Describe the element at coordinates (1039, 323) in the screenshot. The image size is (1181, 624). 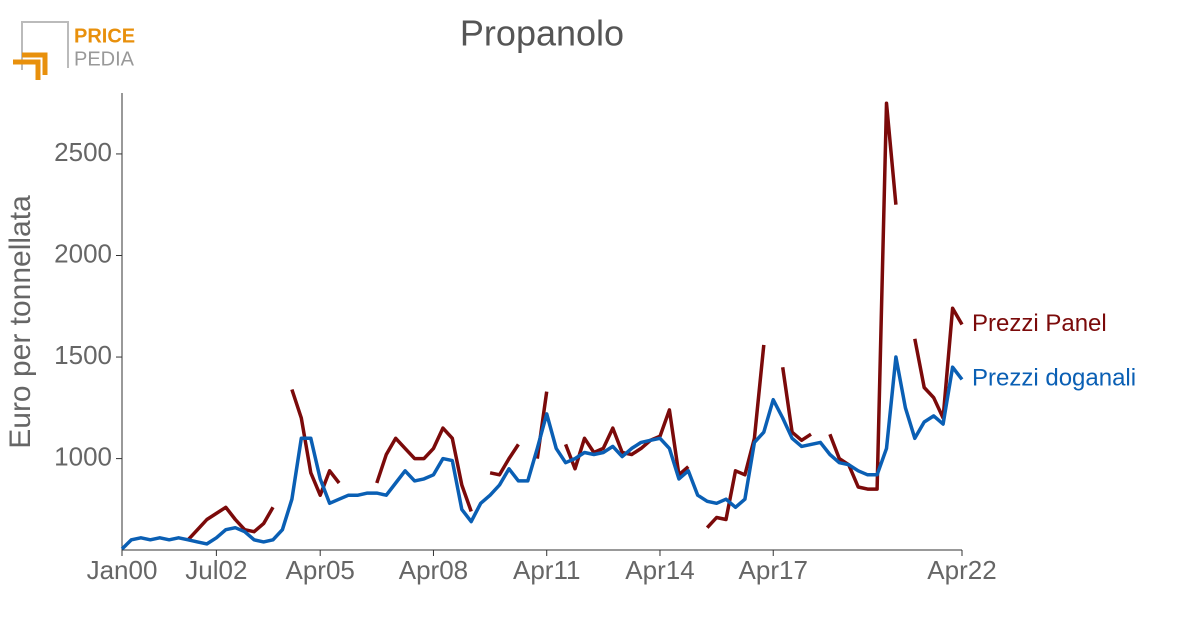
I see `legend-label: Prezzi Panel` at that location.